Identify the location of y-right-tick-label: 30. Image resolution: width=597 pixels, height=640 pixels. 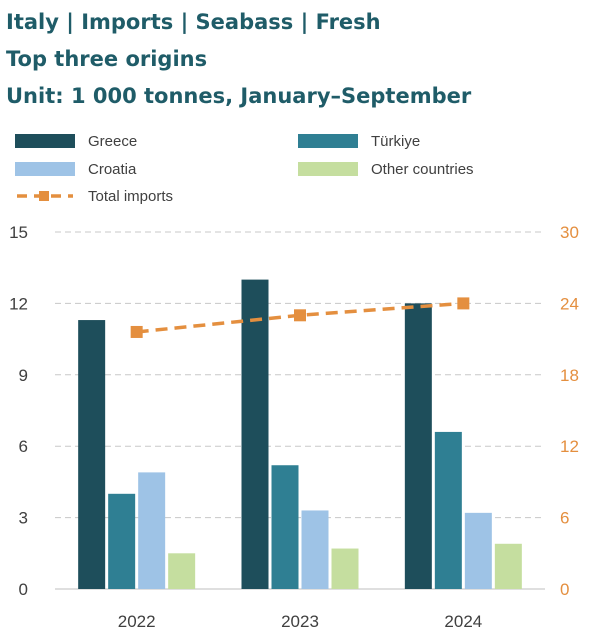
(569, 232).